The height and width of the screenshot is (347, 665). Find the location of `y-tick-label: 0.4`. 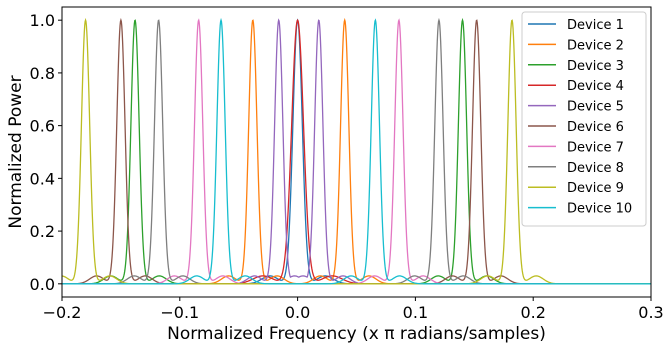

y-tick-label: 0.4 is located at coordinates (42, 178).